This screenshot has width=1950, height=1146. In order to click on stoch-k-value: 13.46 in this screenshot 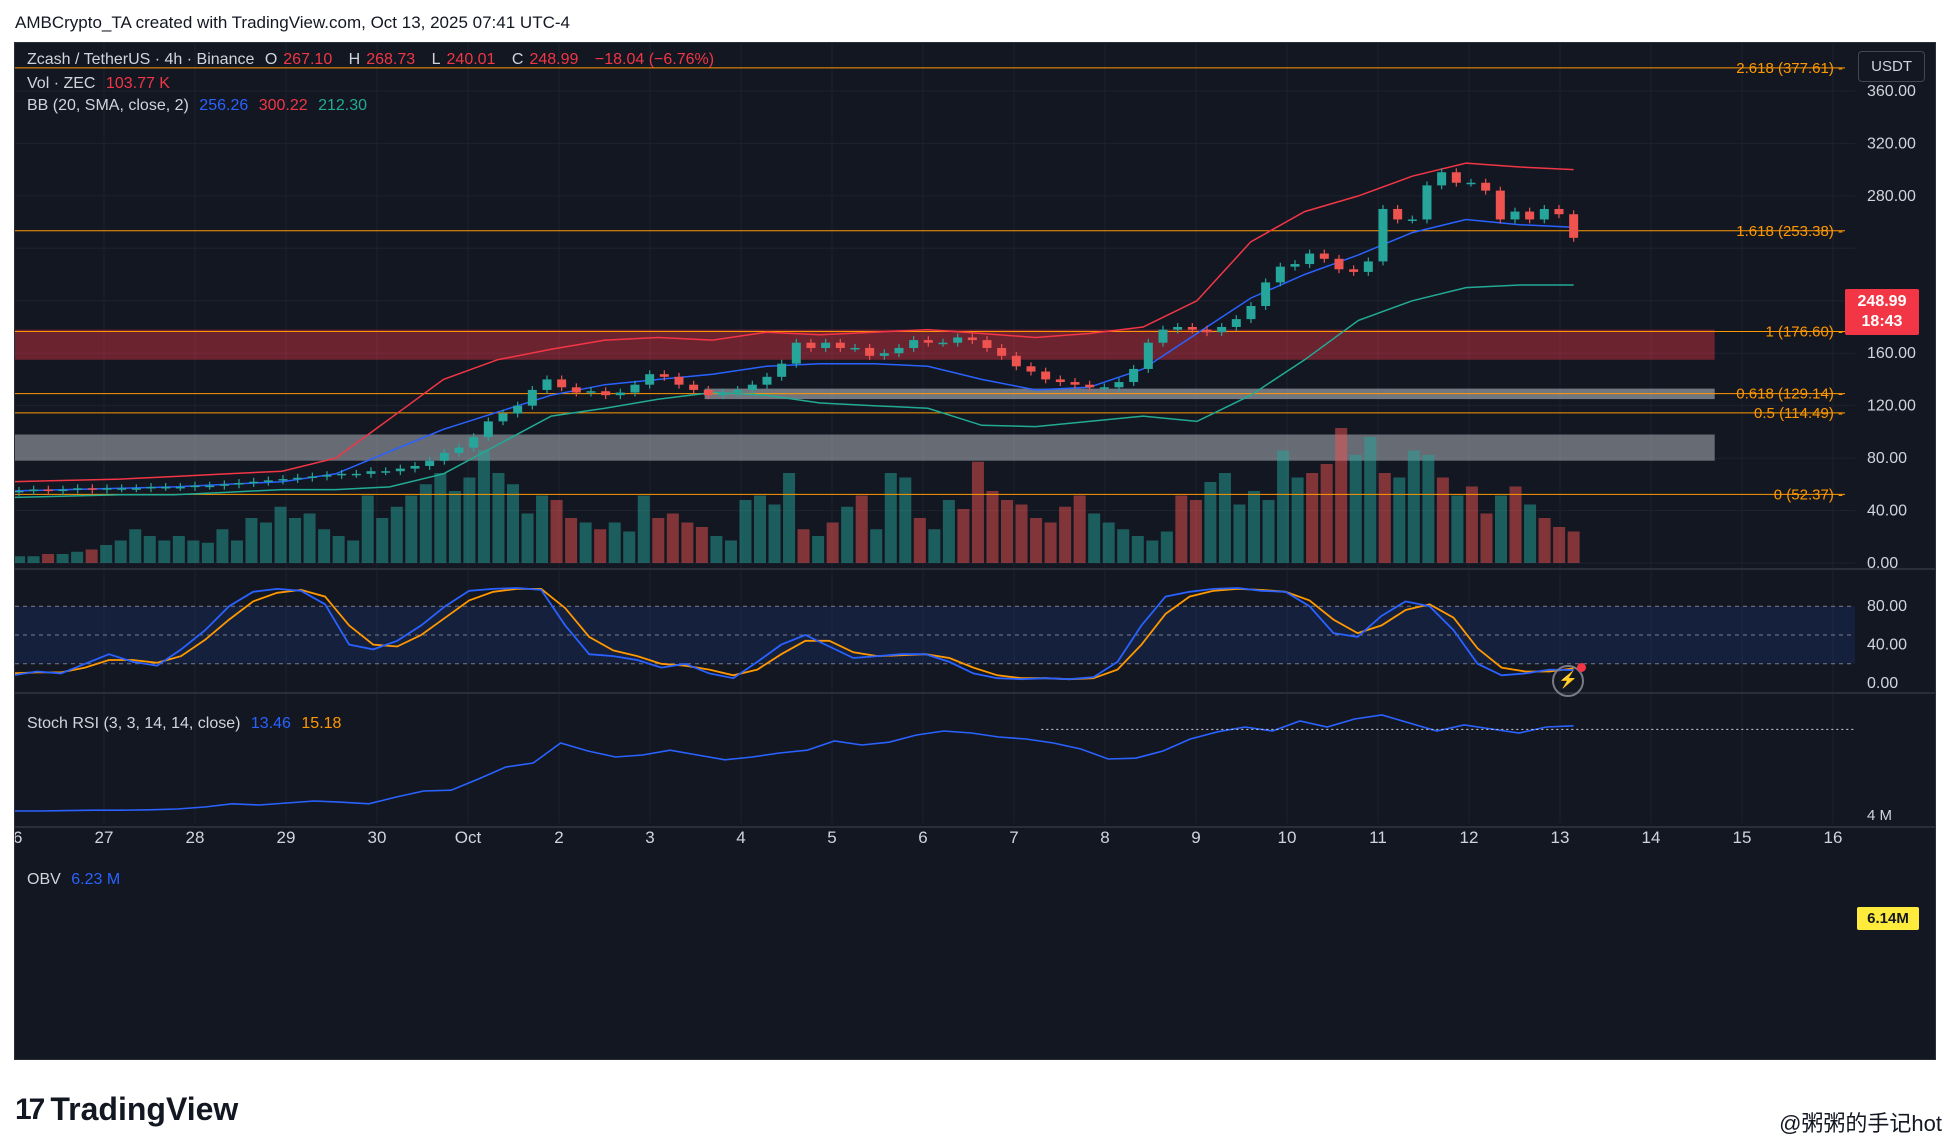, I will do `click(270, 723)`.